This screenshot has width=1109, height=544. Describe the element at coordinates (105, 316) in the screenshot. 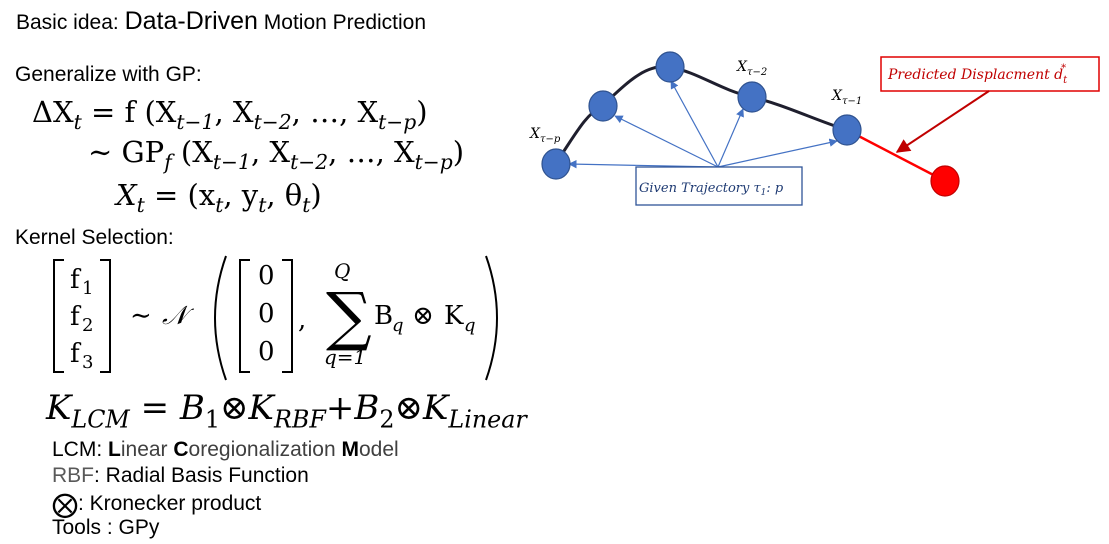

I see `right-bracket` at that location.